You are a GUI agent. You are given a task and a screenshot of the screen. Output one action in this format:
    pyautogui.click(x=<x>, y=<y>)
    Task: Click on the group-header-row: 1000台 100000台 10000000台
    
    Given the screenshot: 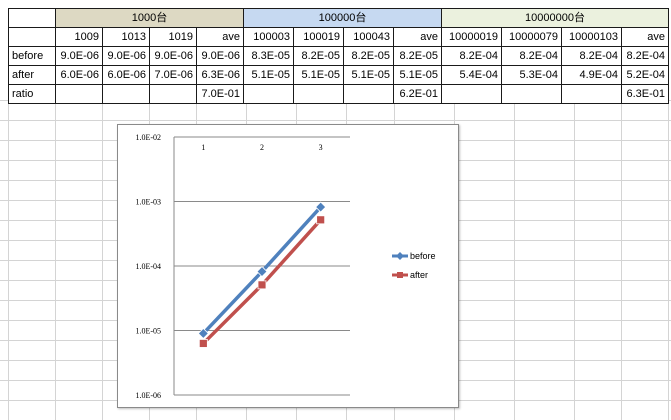 What is the action you would take?
    pyautogui.click(x=338, y=18)
    